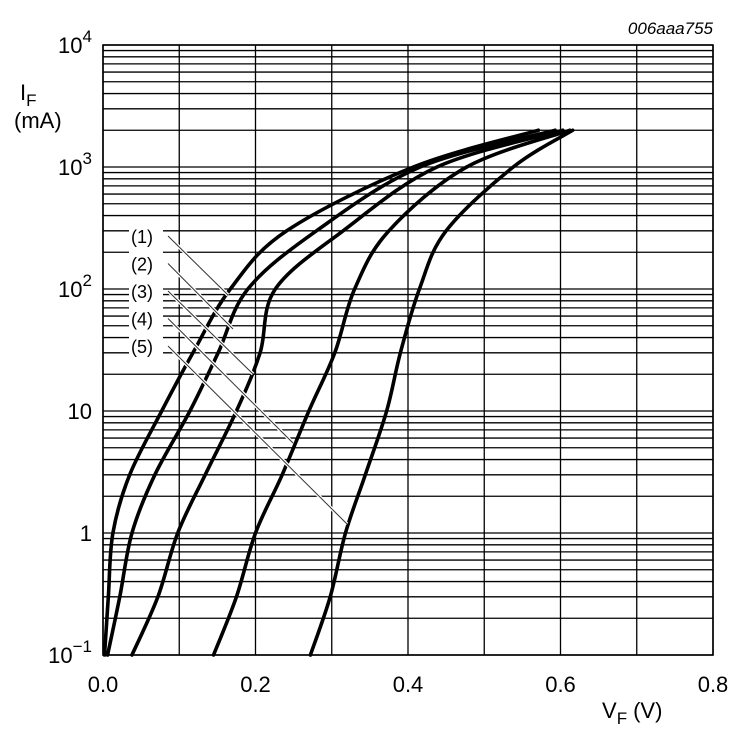 The height and width of the screenshot is (736, 744). I want to click on y-axis-label: IF, so click(28, 95).